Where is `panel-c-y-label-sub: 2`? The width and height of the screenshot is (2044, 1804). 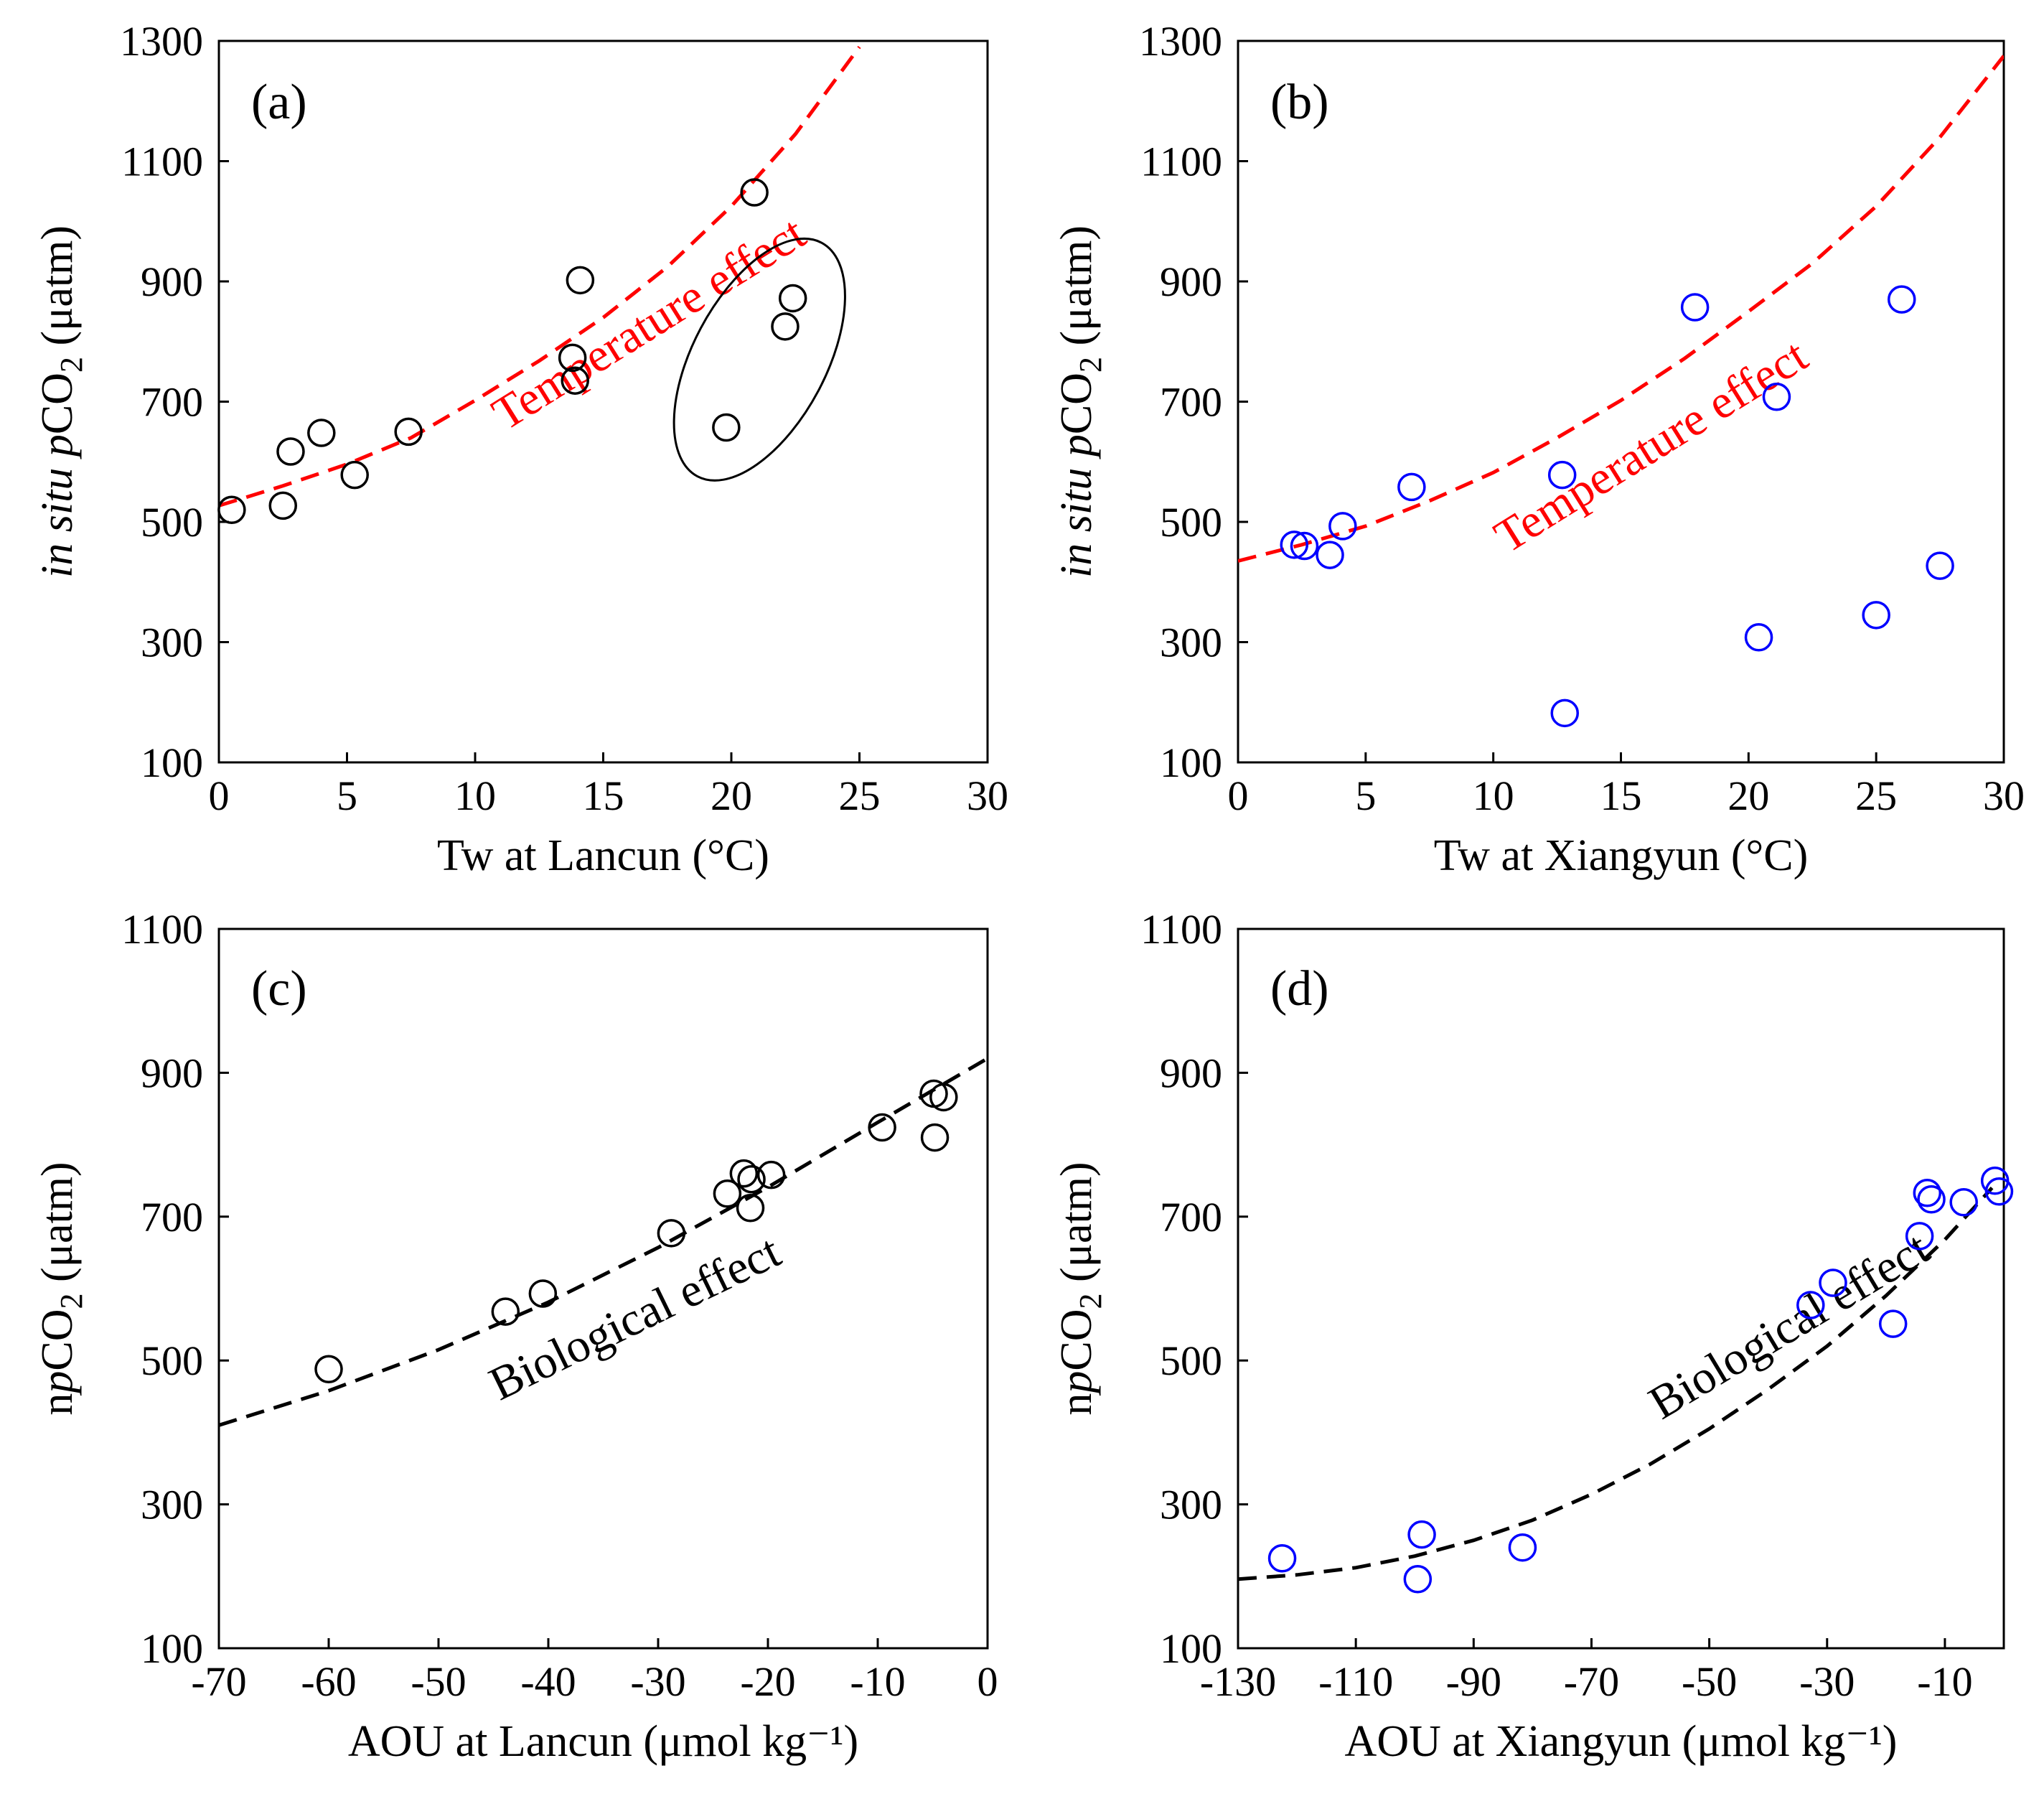
panel-c-y-label-sub: 2 is located at coordinates (71, 1301).